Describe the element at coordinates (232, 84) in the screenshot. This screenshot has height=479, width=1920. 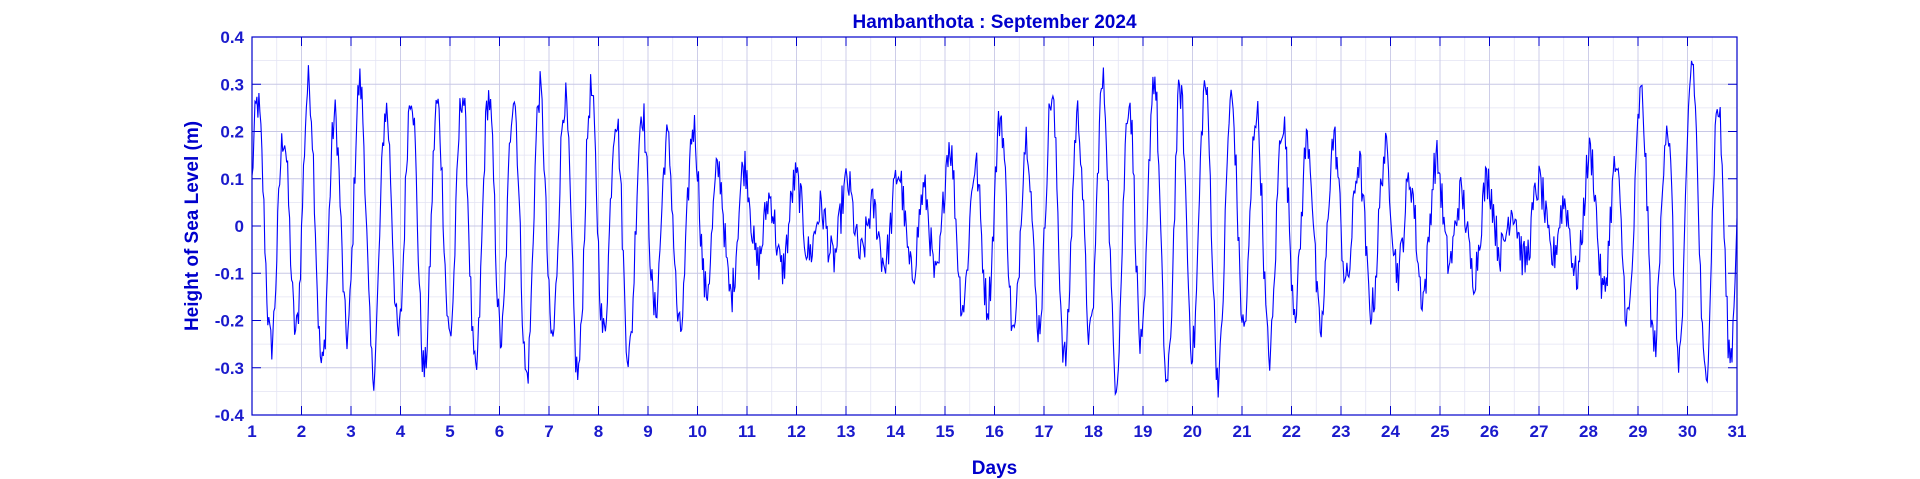
I see `y-tick-label: 0.3` at that location.